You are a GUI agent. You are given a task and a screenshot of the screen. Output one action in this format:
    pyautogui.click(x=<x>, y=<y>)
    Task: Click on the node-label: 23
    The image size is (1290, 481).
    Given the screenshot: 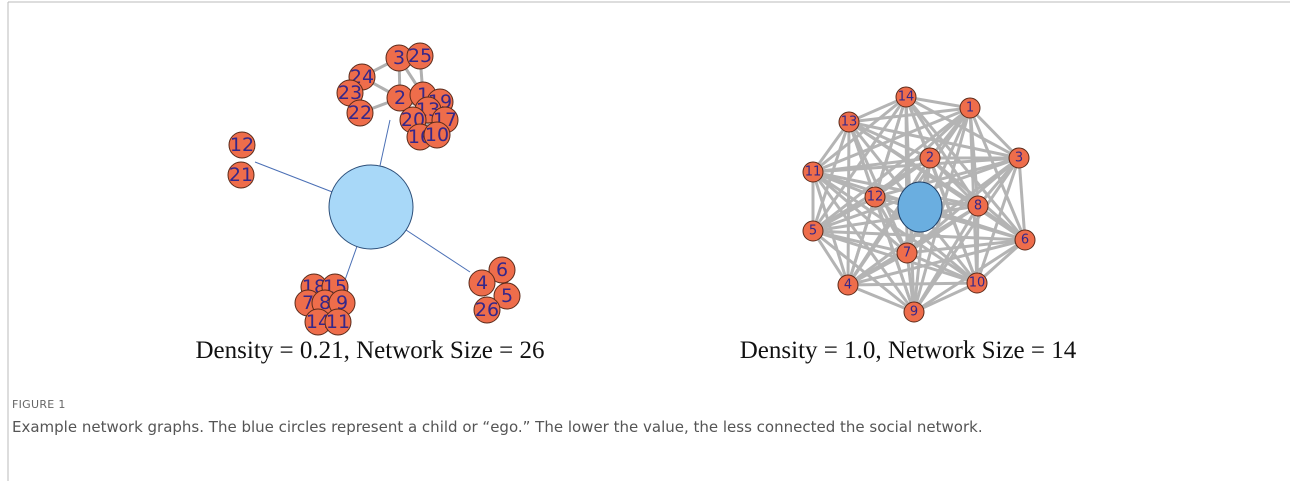 What is the action you would take?
    pyautogui.click(x=350, y=93)
    